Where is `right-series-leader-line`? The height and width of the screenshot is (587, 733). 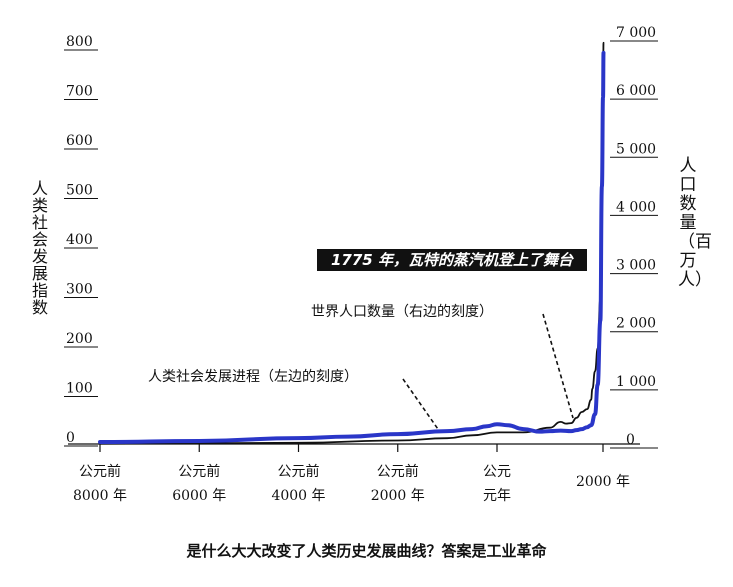
right-series-leader-line is located at coordinates (558, 366).